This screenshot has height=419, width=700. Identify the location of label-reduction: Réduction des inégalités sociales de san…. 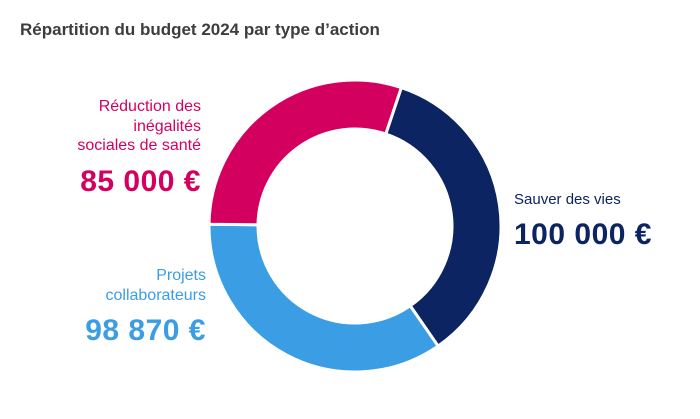
(139, 148).